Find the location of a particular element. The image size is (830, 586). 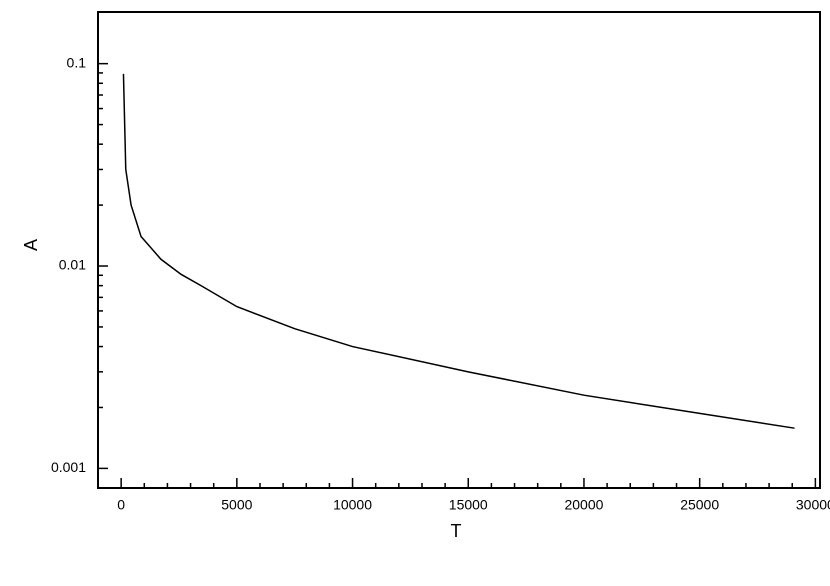

x-tick-label: 20000 is located at coordinates (583, 505).